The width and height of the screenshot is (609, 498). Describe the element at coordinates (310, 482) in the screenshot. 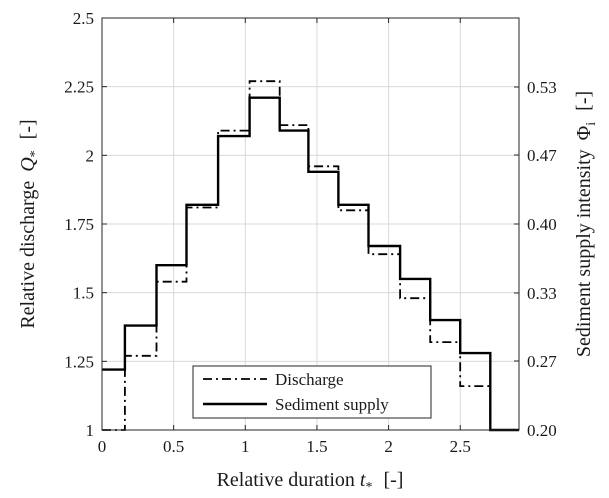

I see `x-axis-title: Relative duration t* [-]` at that location.